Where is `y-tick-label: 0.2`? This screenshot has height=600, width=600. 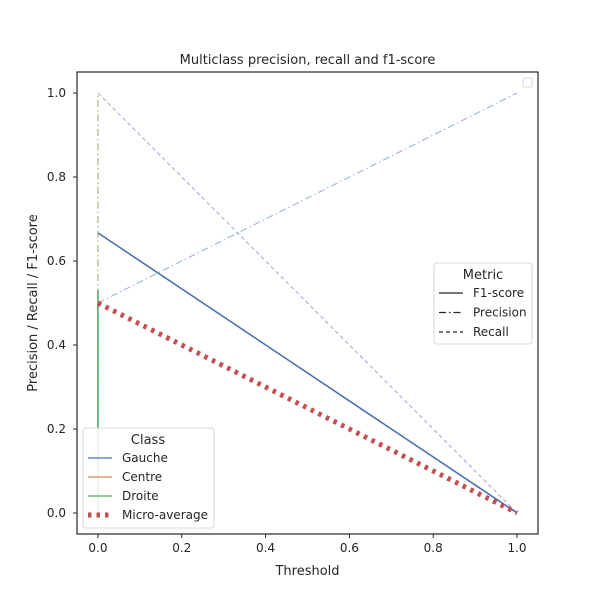 y-tick-label: 0.2 is located at coordinates (56, 429).